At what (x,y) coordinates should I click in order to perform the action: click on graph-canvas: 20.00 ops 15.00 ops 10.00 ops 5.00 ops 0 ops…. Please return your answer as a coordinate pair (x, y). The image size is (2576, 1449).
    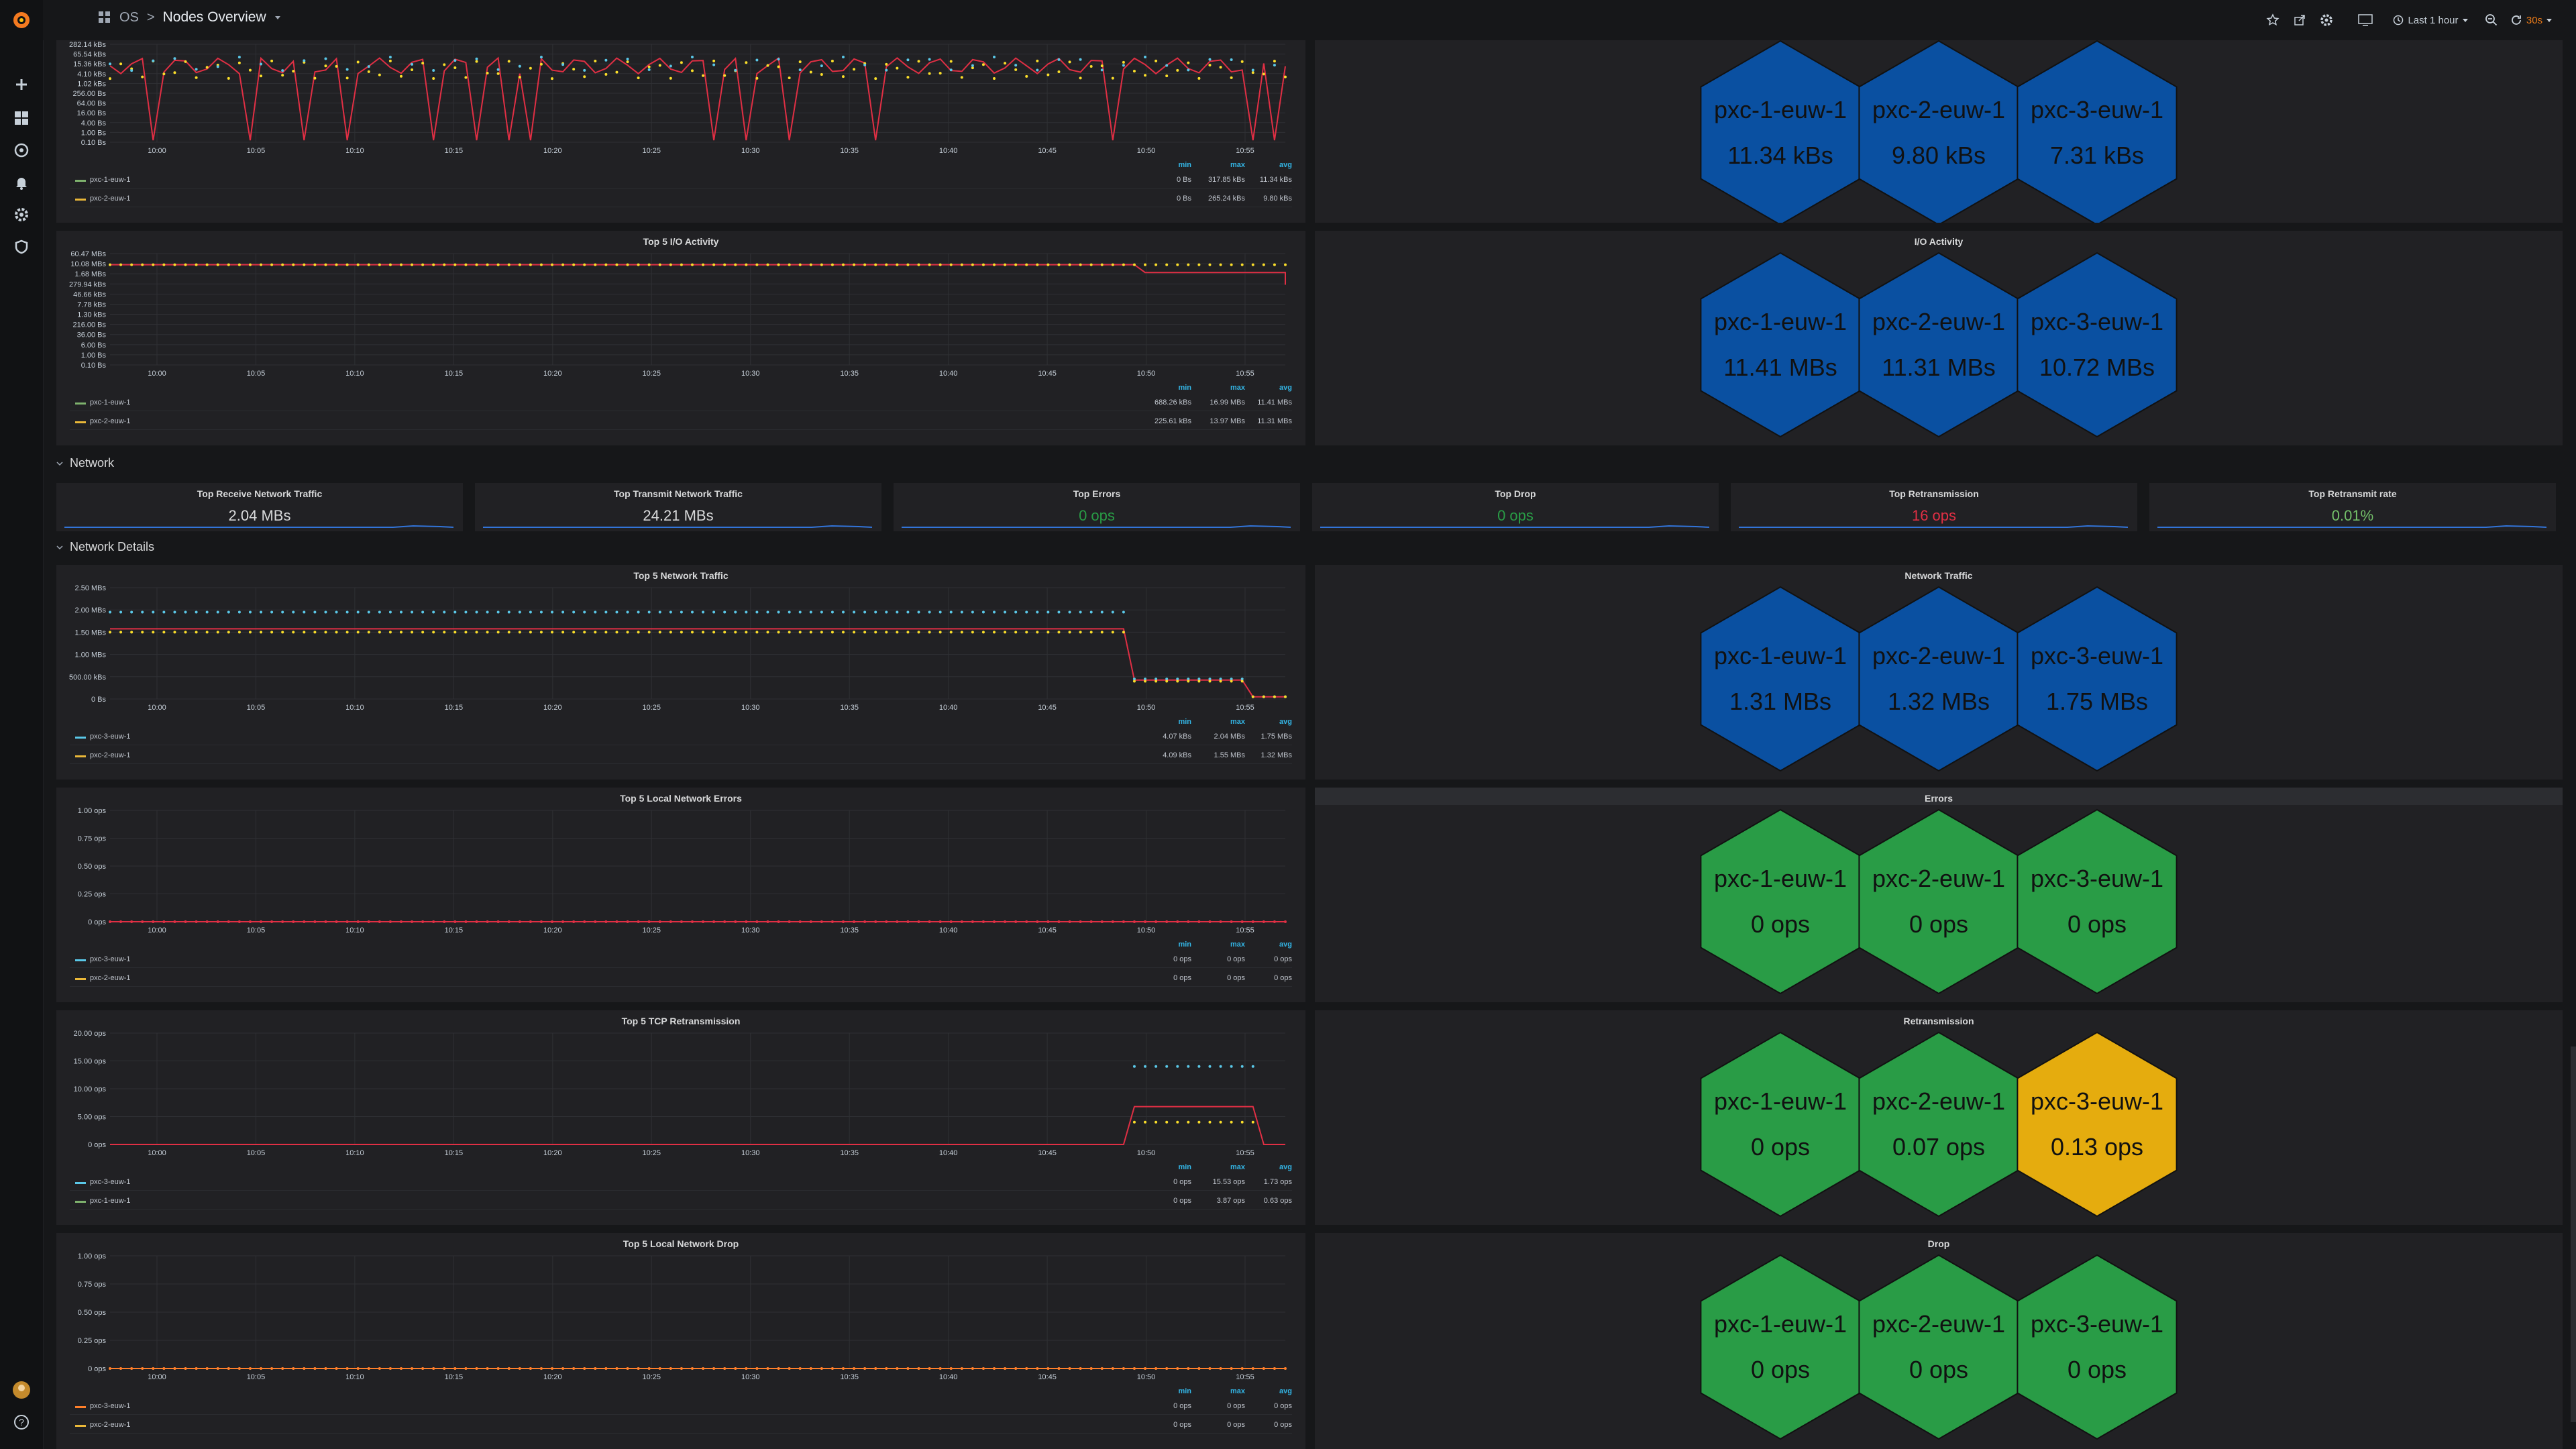
    Looking at the image, I should click on (680, 1084).